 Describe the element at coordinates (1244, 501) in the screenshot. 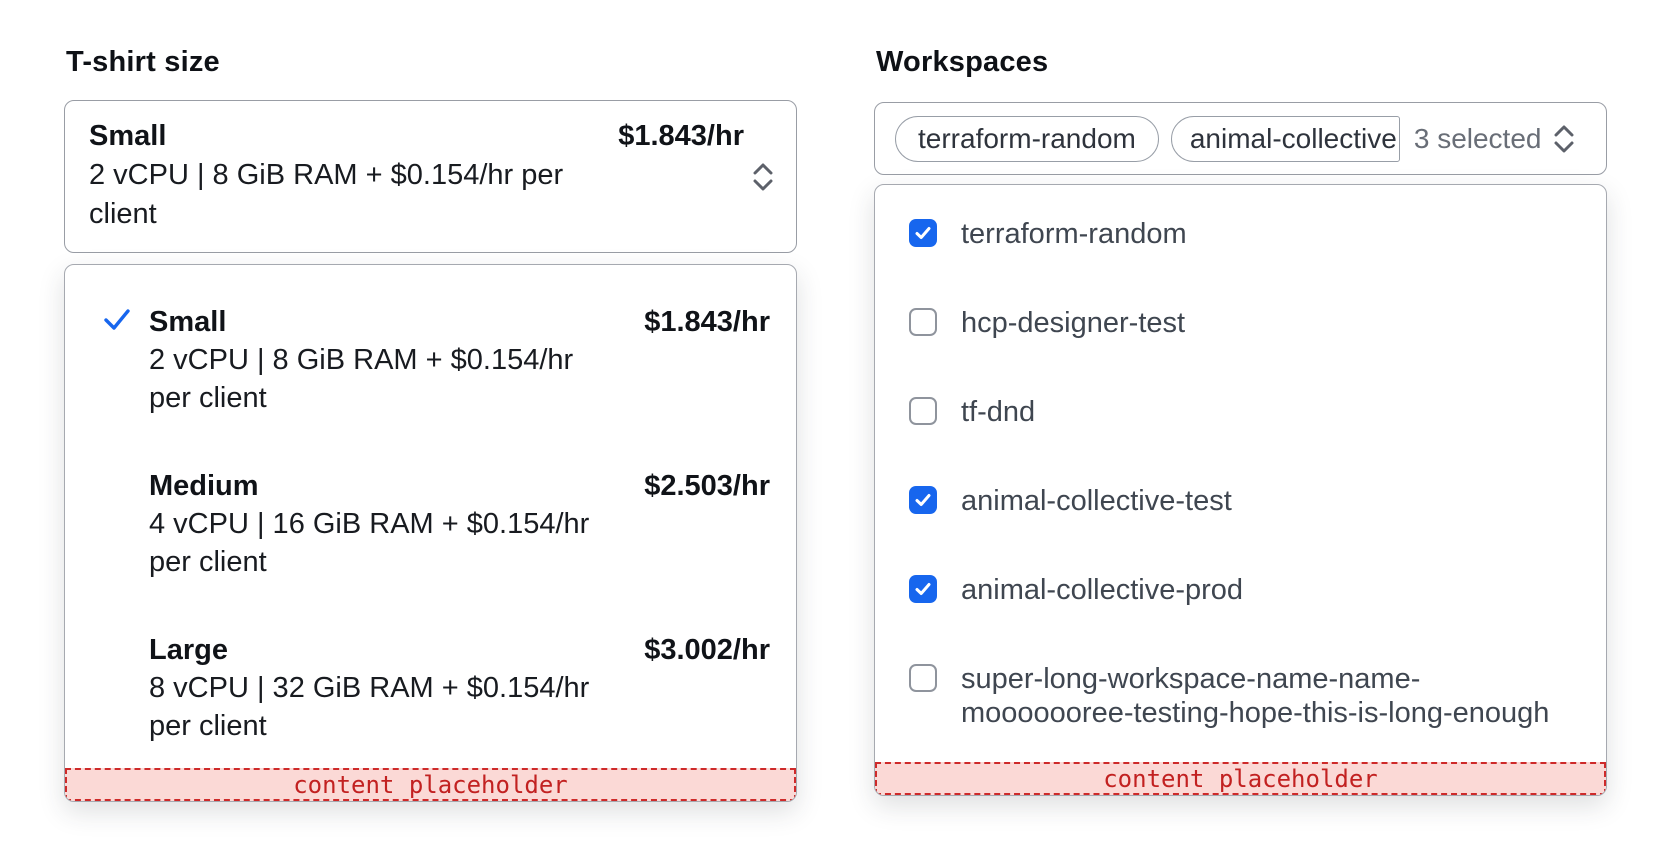

I see `workspace-option-animal-collective-test: animal-collective-test` at that location.